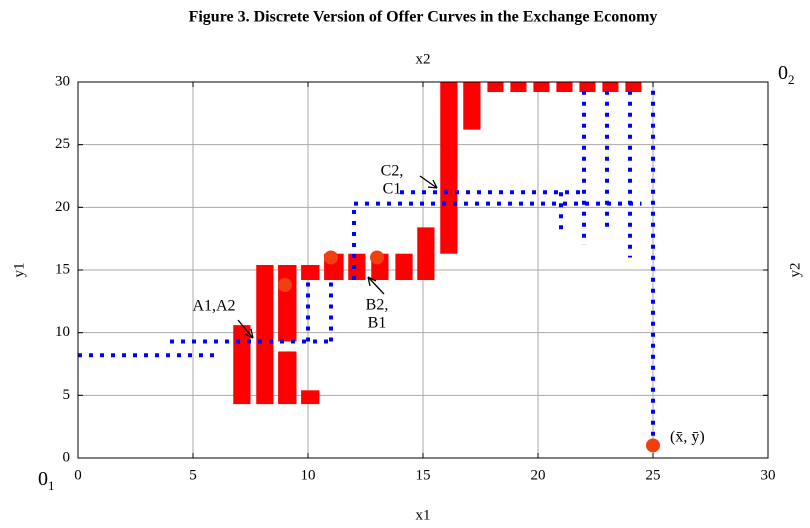 Image resolution: width=810 pixels, height=528 pixels. I want to click on origin-2-main: 0, so click(783, 73).